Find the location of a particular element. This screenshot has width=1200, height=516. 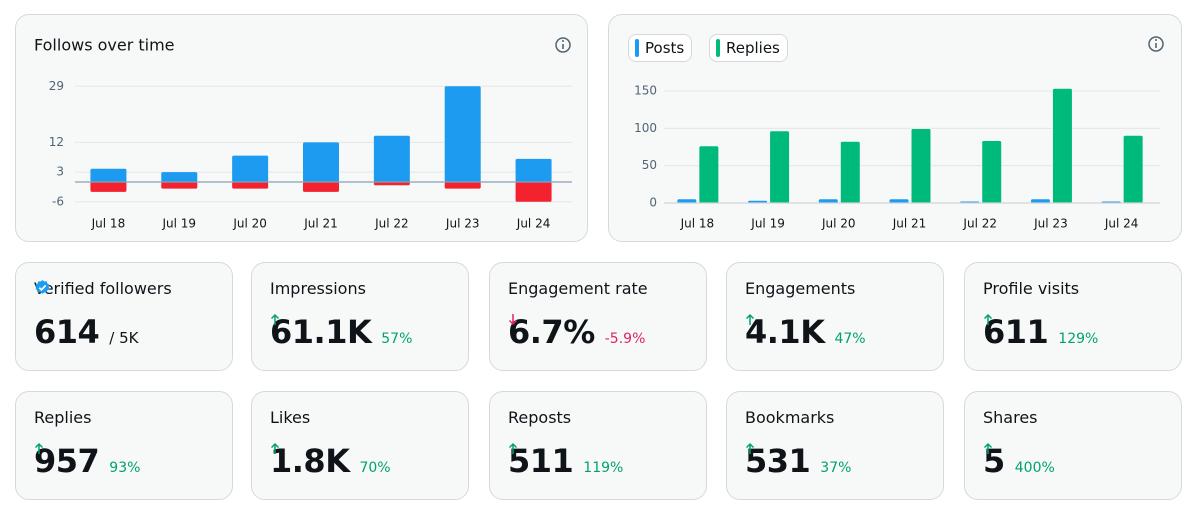

badge-shape is located at coordinates (42, 287).